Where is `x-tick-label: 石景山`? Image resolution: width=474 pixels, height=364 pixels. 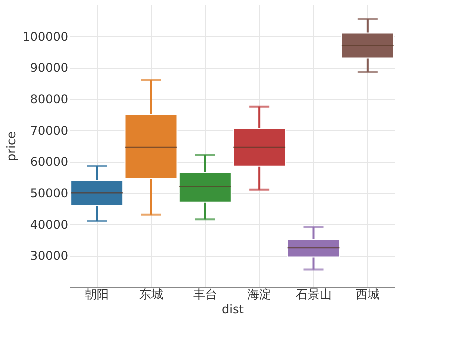
x-tick-label: 石景山 is located at coordinates (314, 295).